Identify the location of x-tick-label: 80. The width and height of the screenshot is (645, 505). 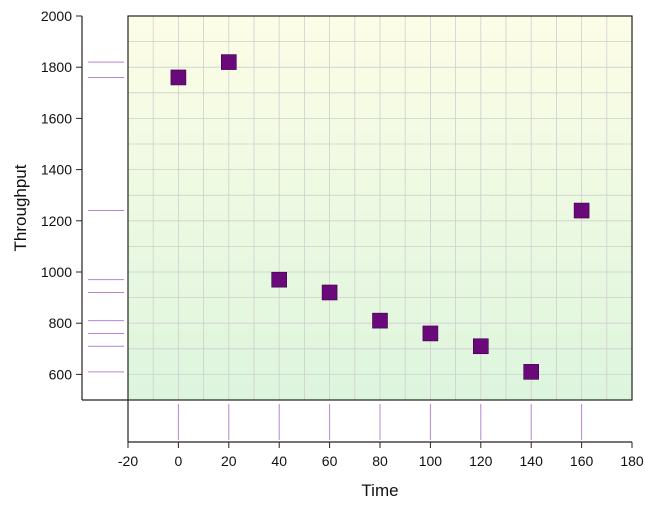
(380, 461).